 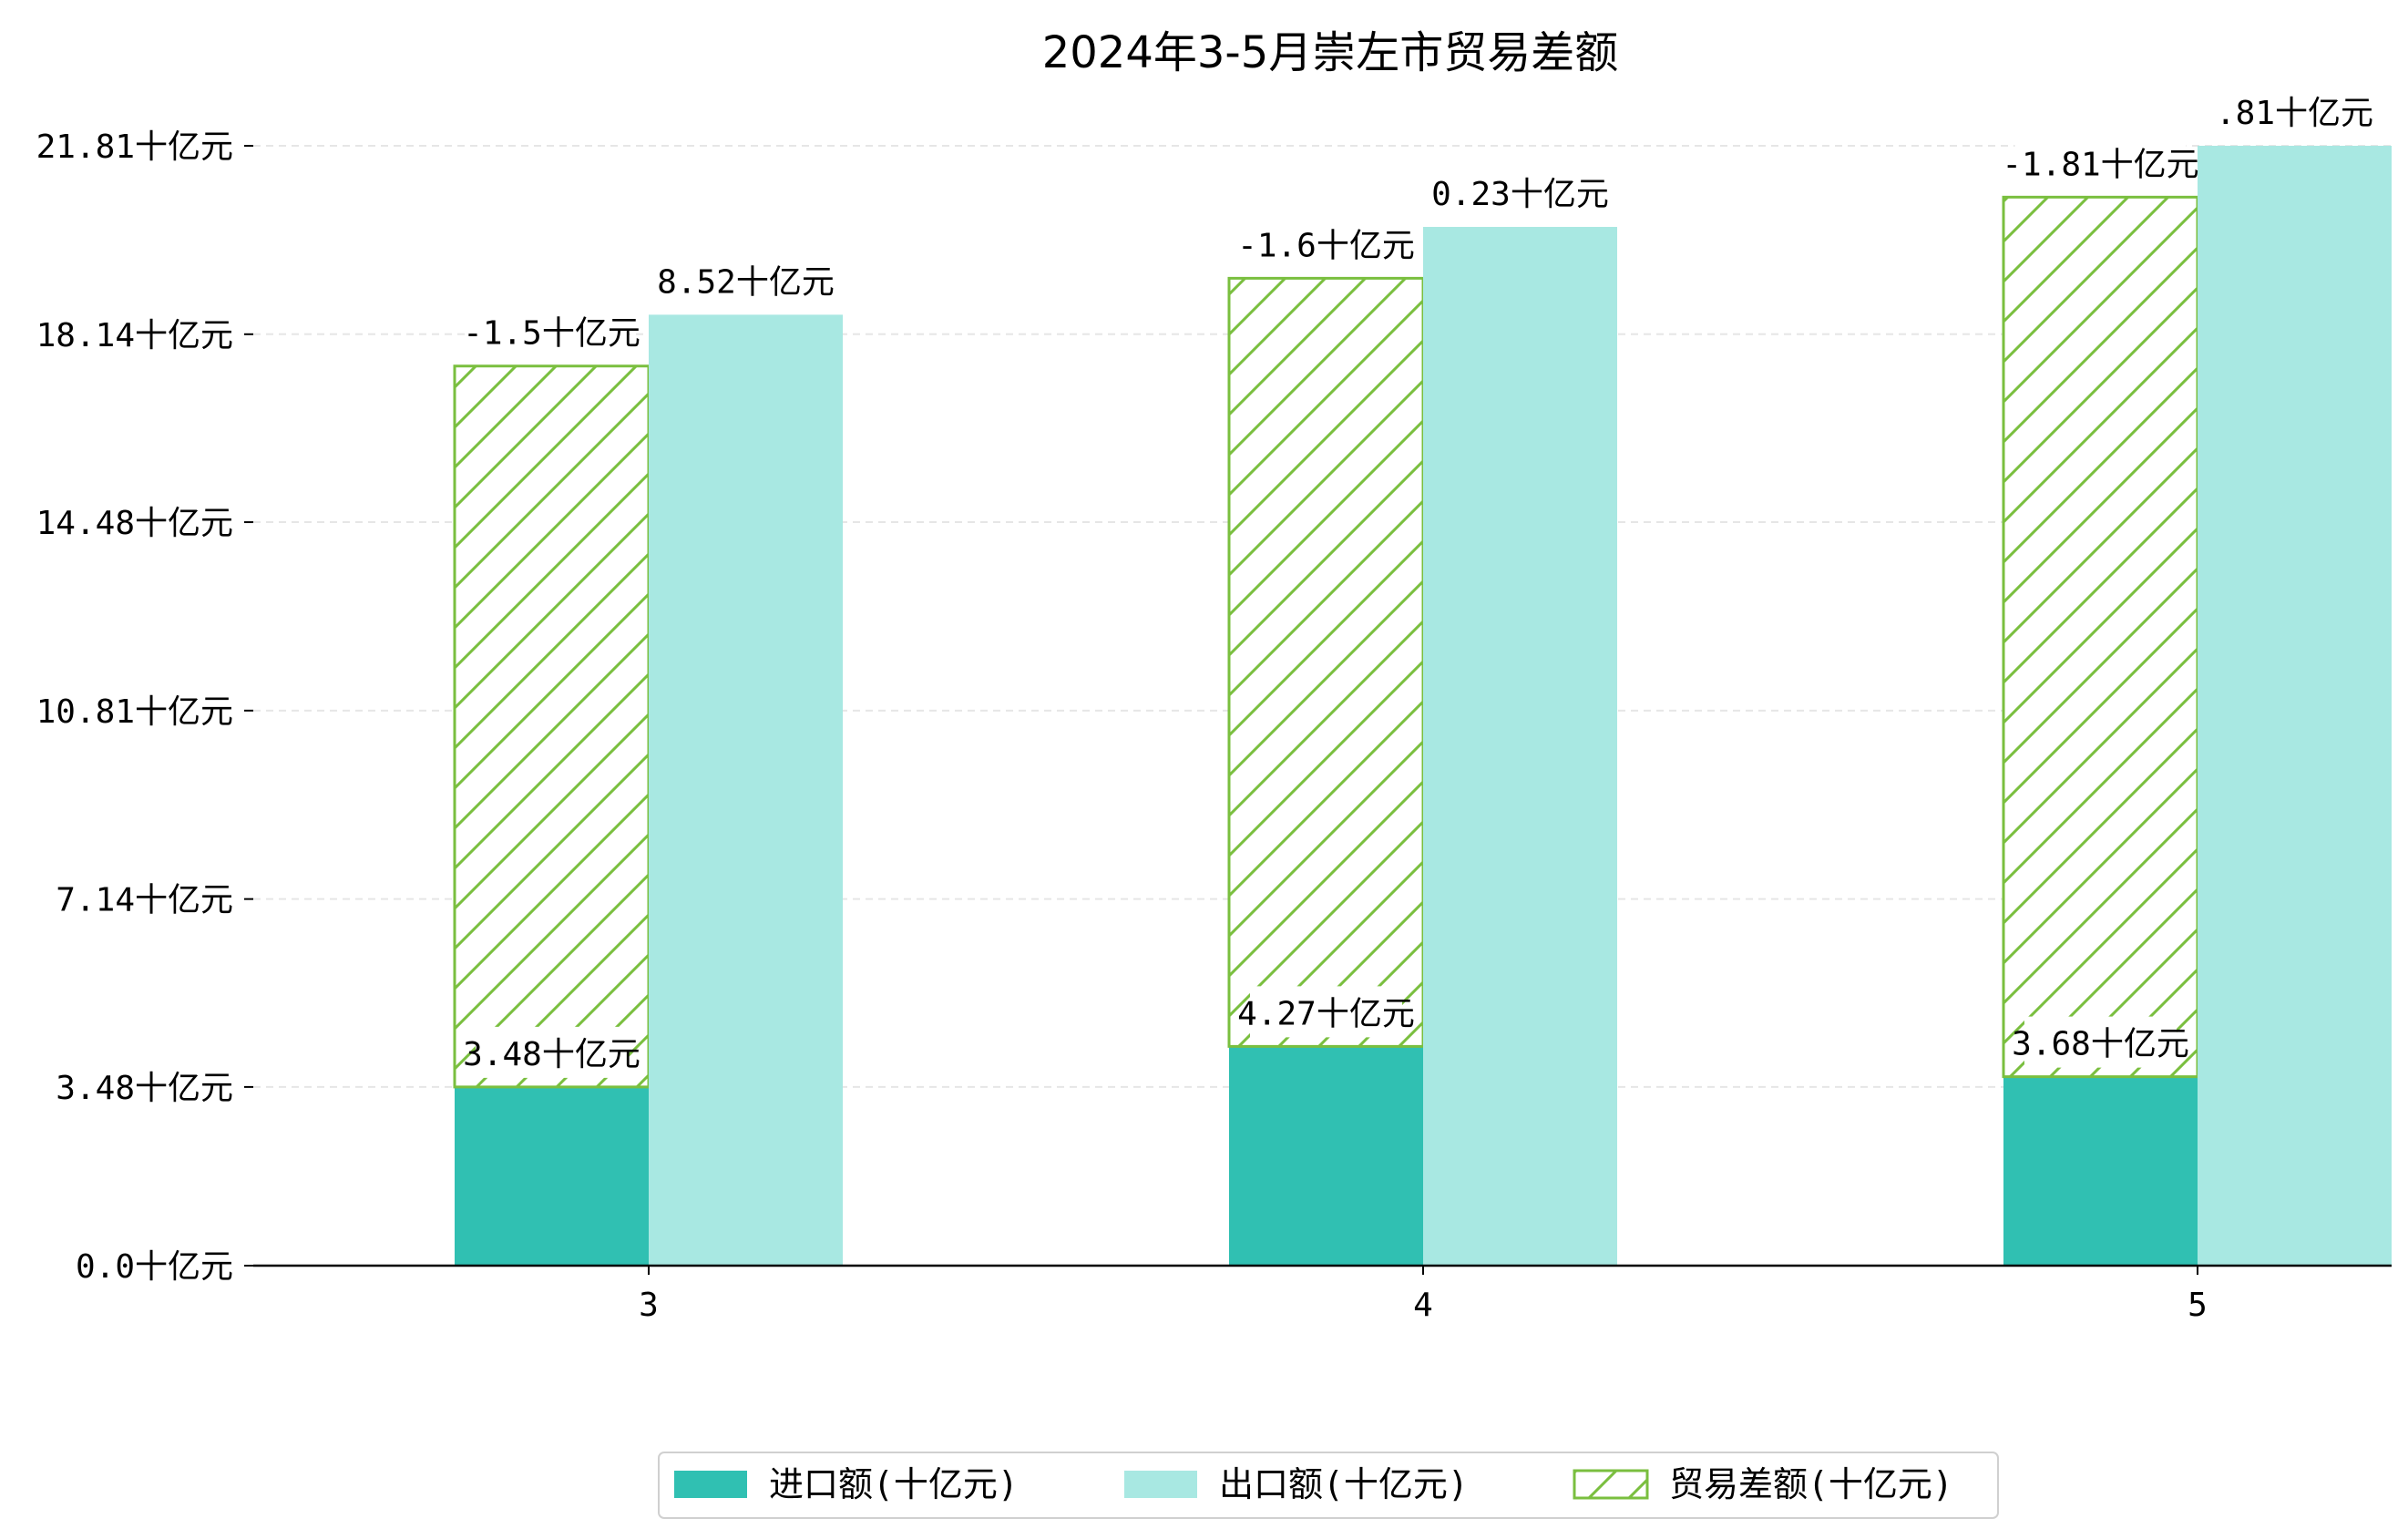 I want to click on export-label: 0.23十亿元, so click(x=1520, y=195).